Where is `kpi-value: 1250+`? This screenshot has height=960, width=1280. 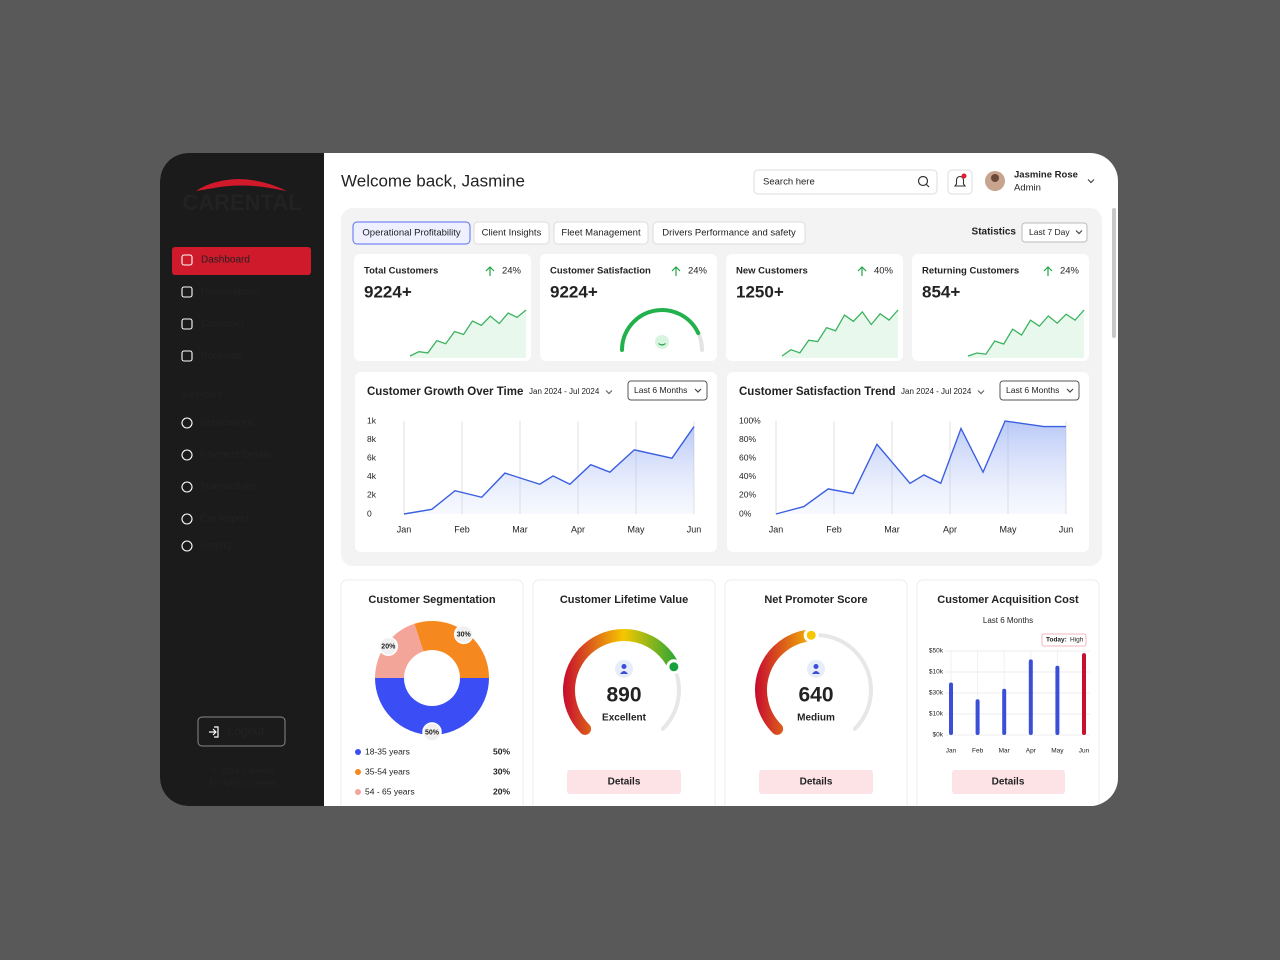
kpi-value: 1250+ is located at coordinates (760, 291).